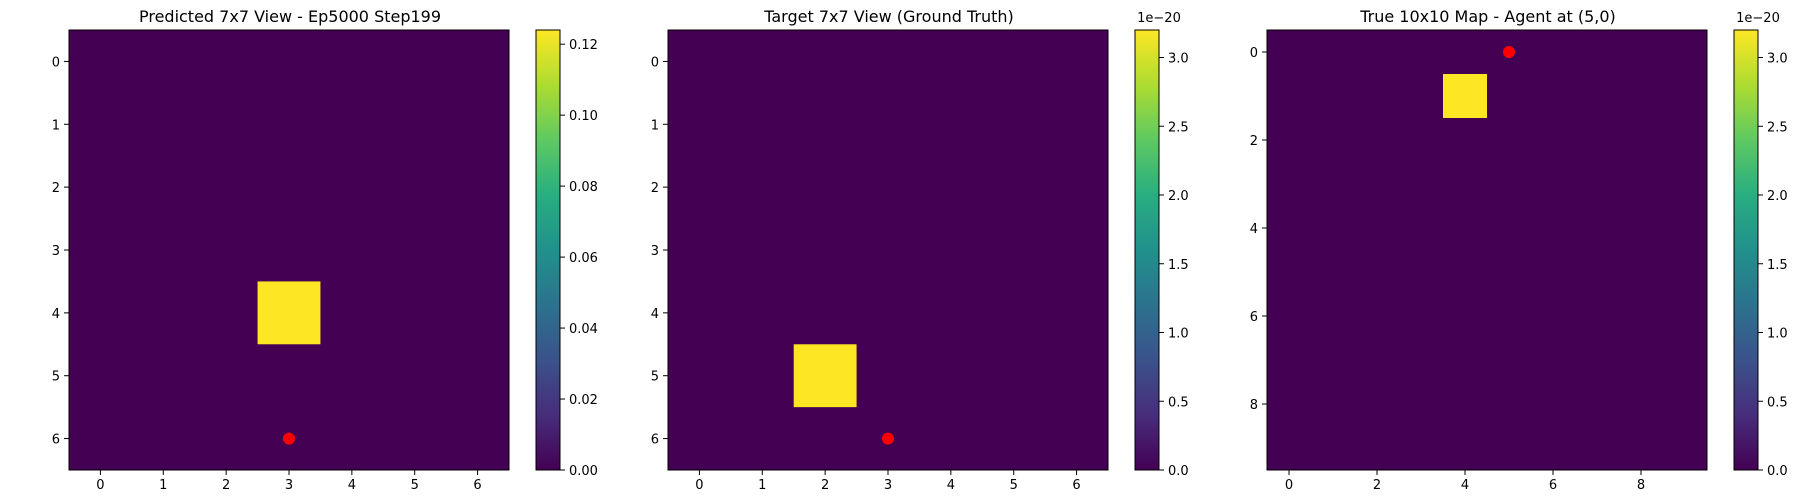 This screenshot has height=500, width=1800. Describe the element at coordinates (583, 116) in the screenshot. I see `colorbar-tick-label: 0.10` at that location.